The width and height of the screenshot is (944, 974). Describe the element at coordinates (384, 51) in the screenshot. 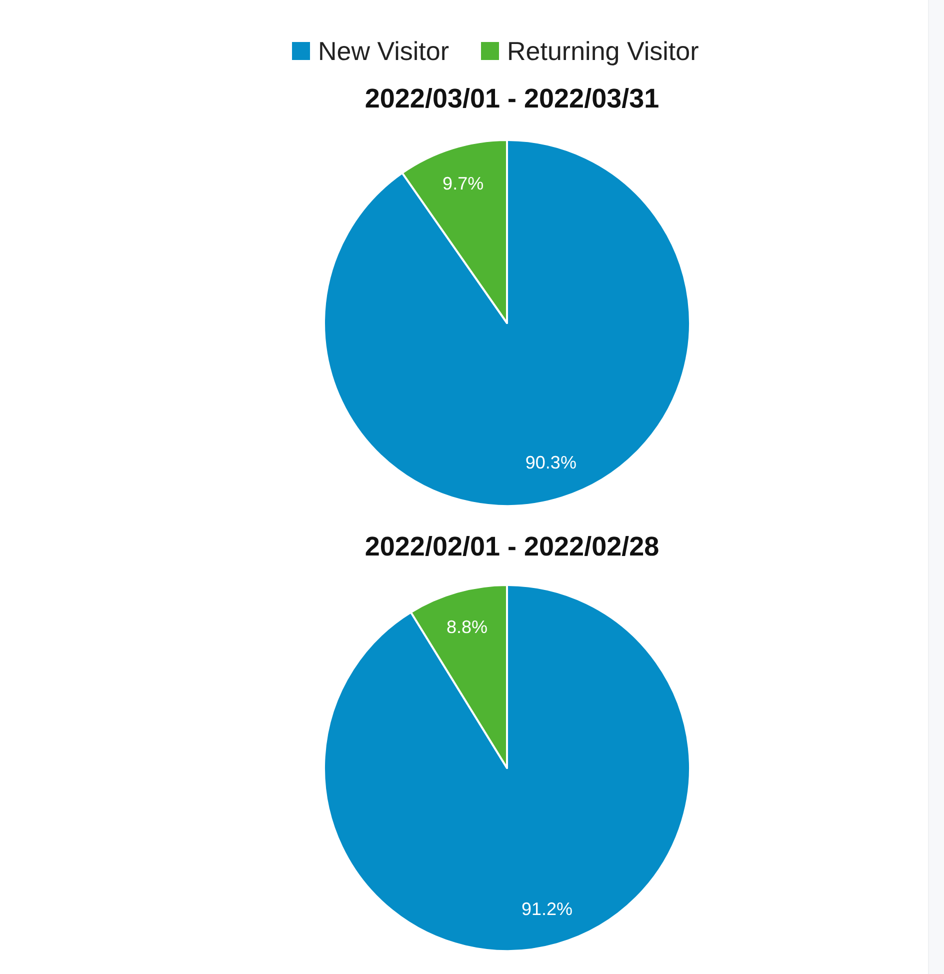

I see `legend-label: New Visitor` at that location.